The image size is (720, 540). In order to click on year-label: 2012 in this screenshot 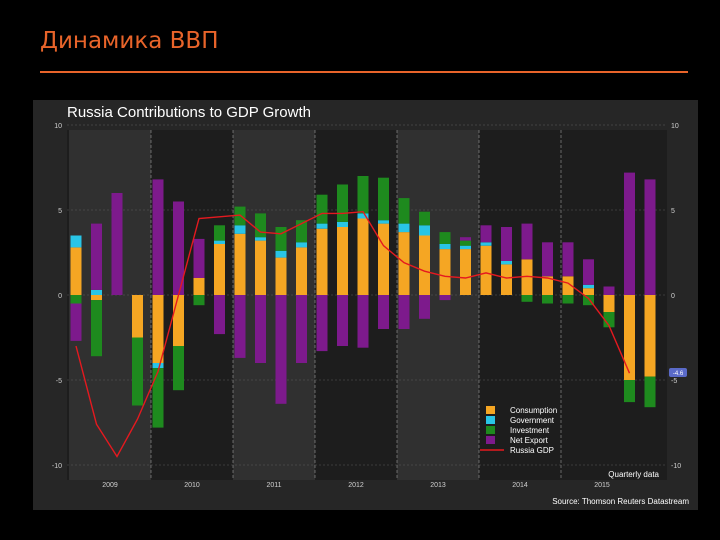, I will do `click(356, 485)`.